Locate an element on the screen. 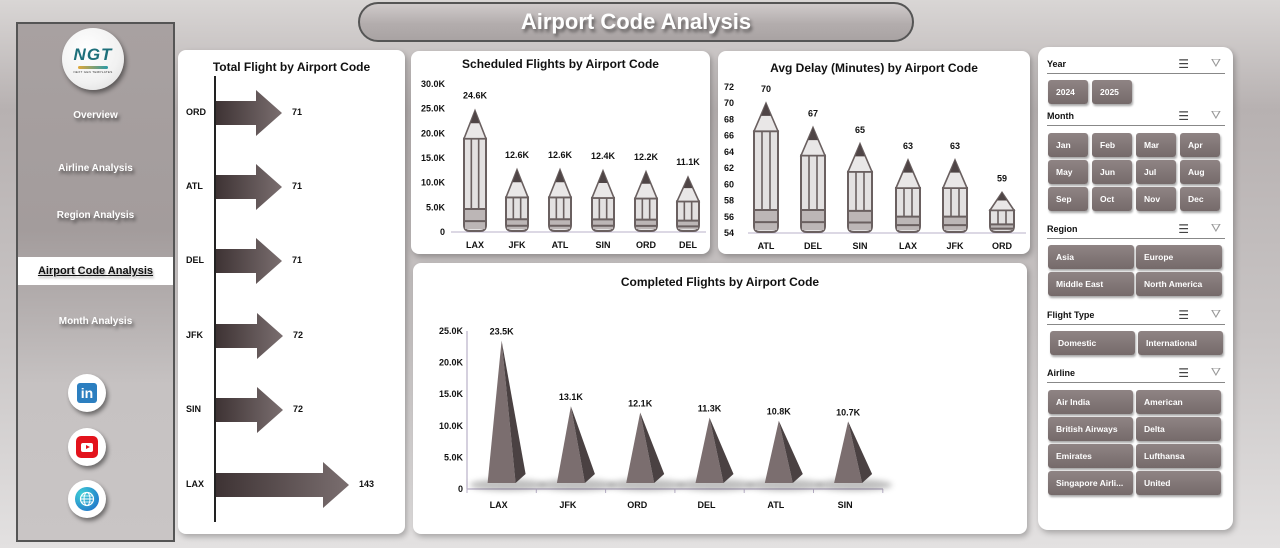 This screenshot has height=548, width=1280. value-label: 10.8K is located at coordinates (779, 412).